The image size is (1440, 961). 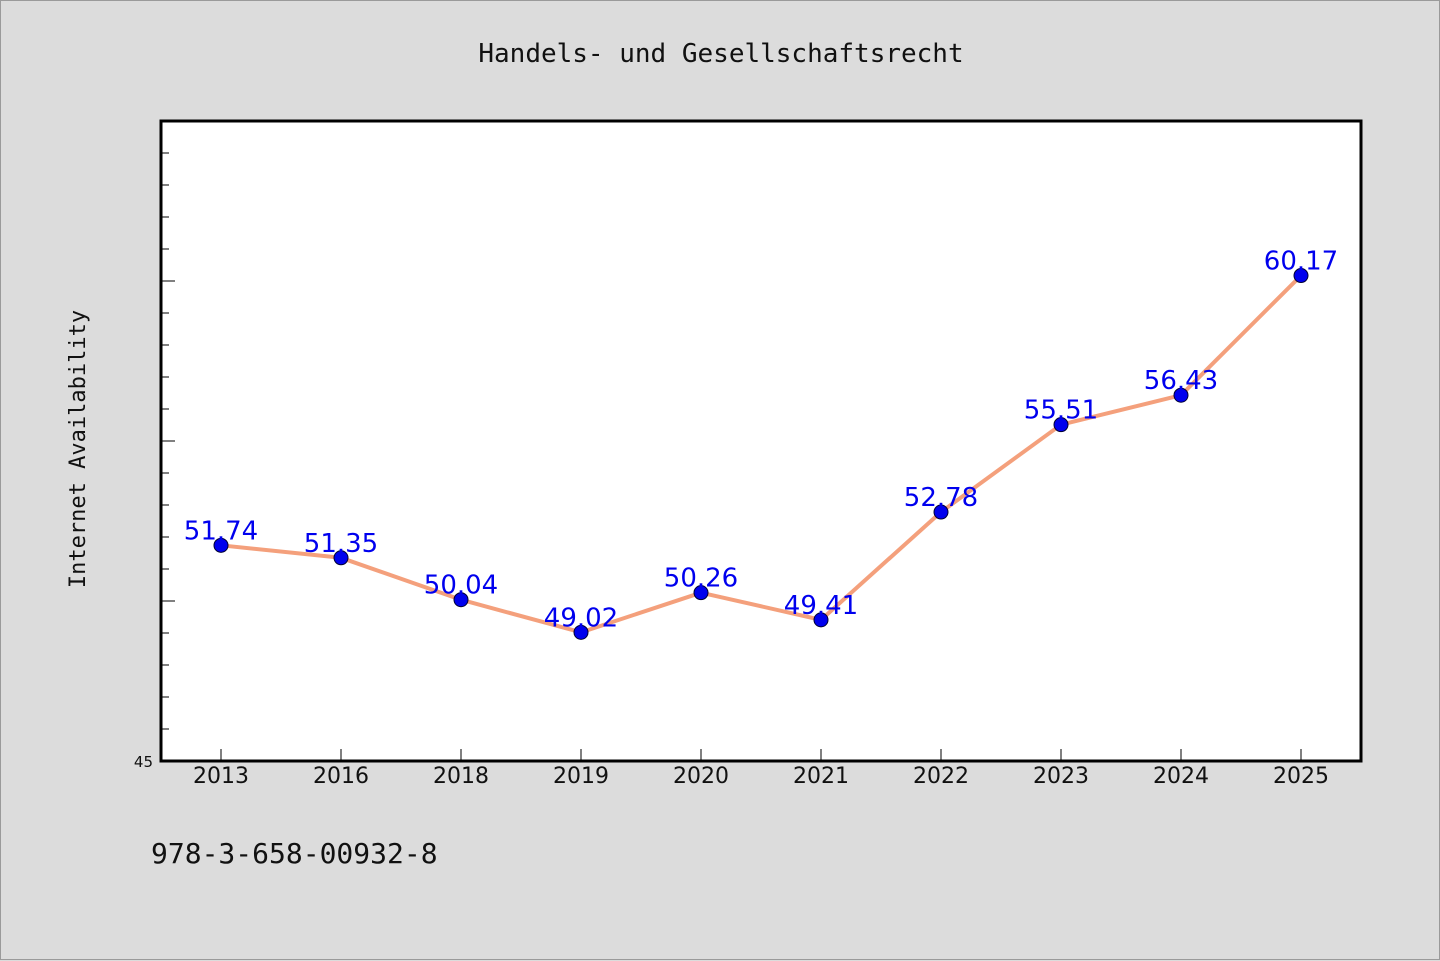 What do you see at coordinates (461, 586) in the screenshot?
I see `data-label: 50.04` at bounding box center [461, 586].